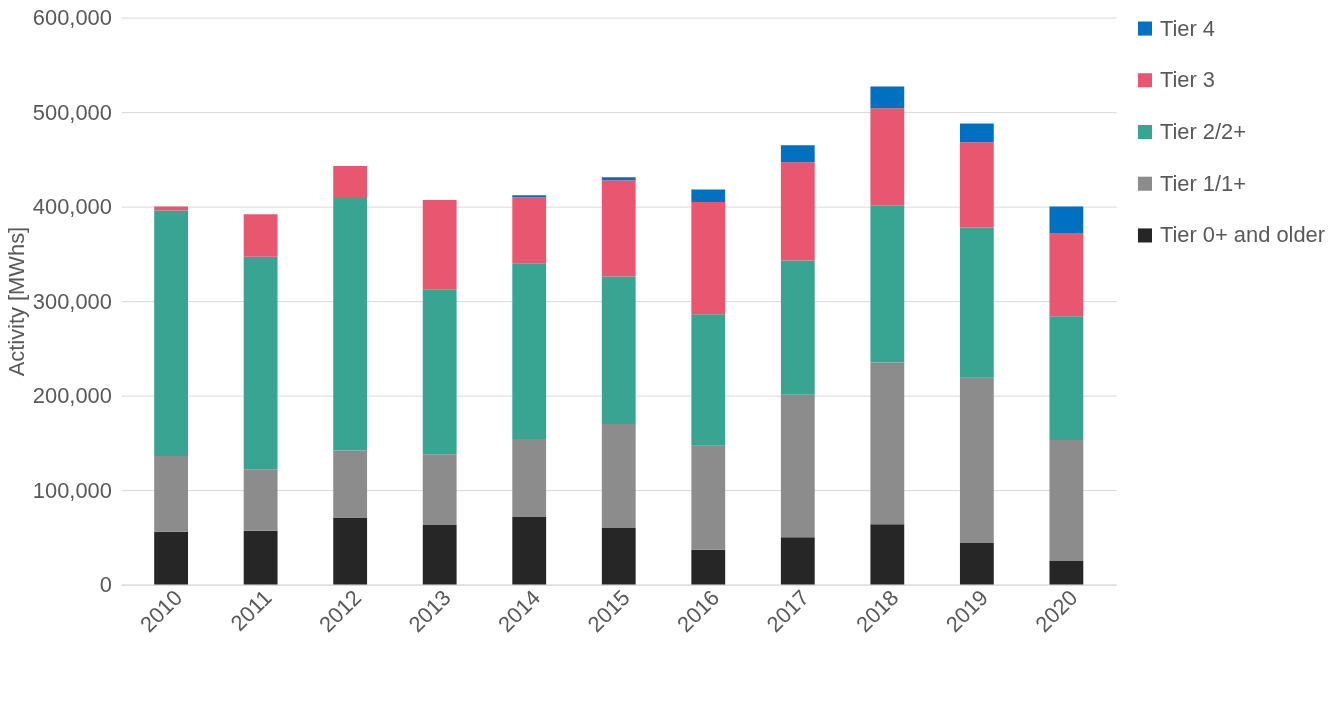 Image resolution: width=1331 pixels, height=712 pixels. I want to click on y-tick-label: 600,000, so click(72, 18).